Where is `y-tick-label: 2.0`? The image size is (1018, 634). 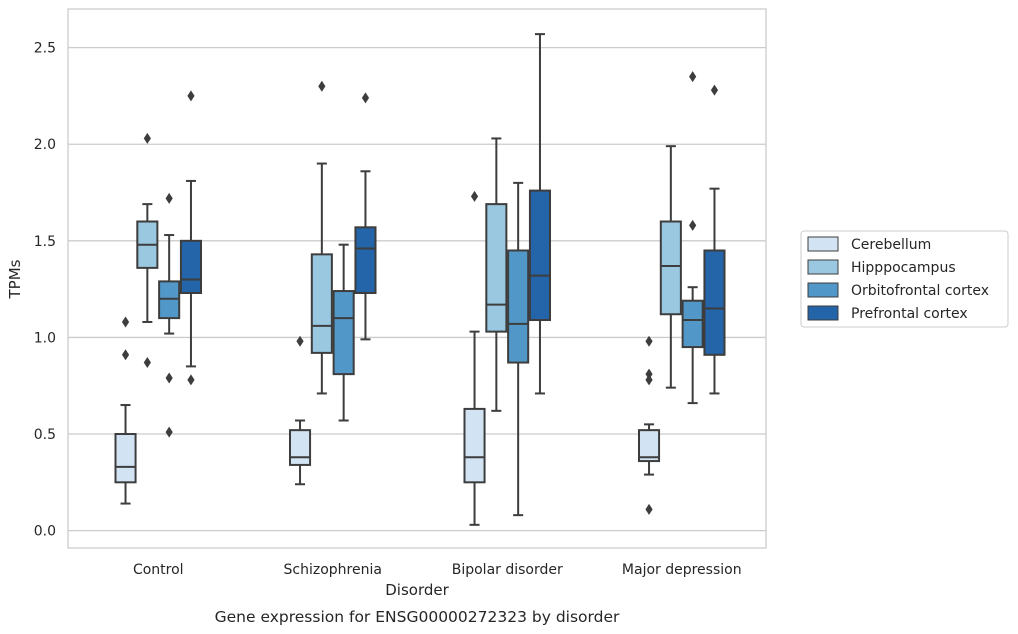
y-tick-label: 2.0 is located at coordinates (45, 145).